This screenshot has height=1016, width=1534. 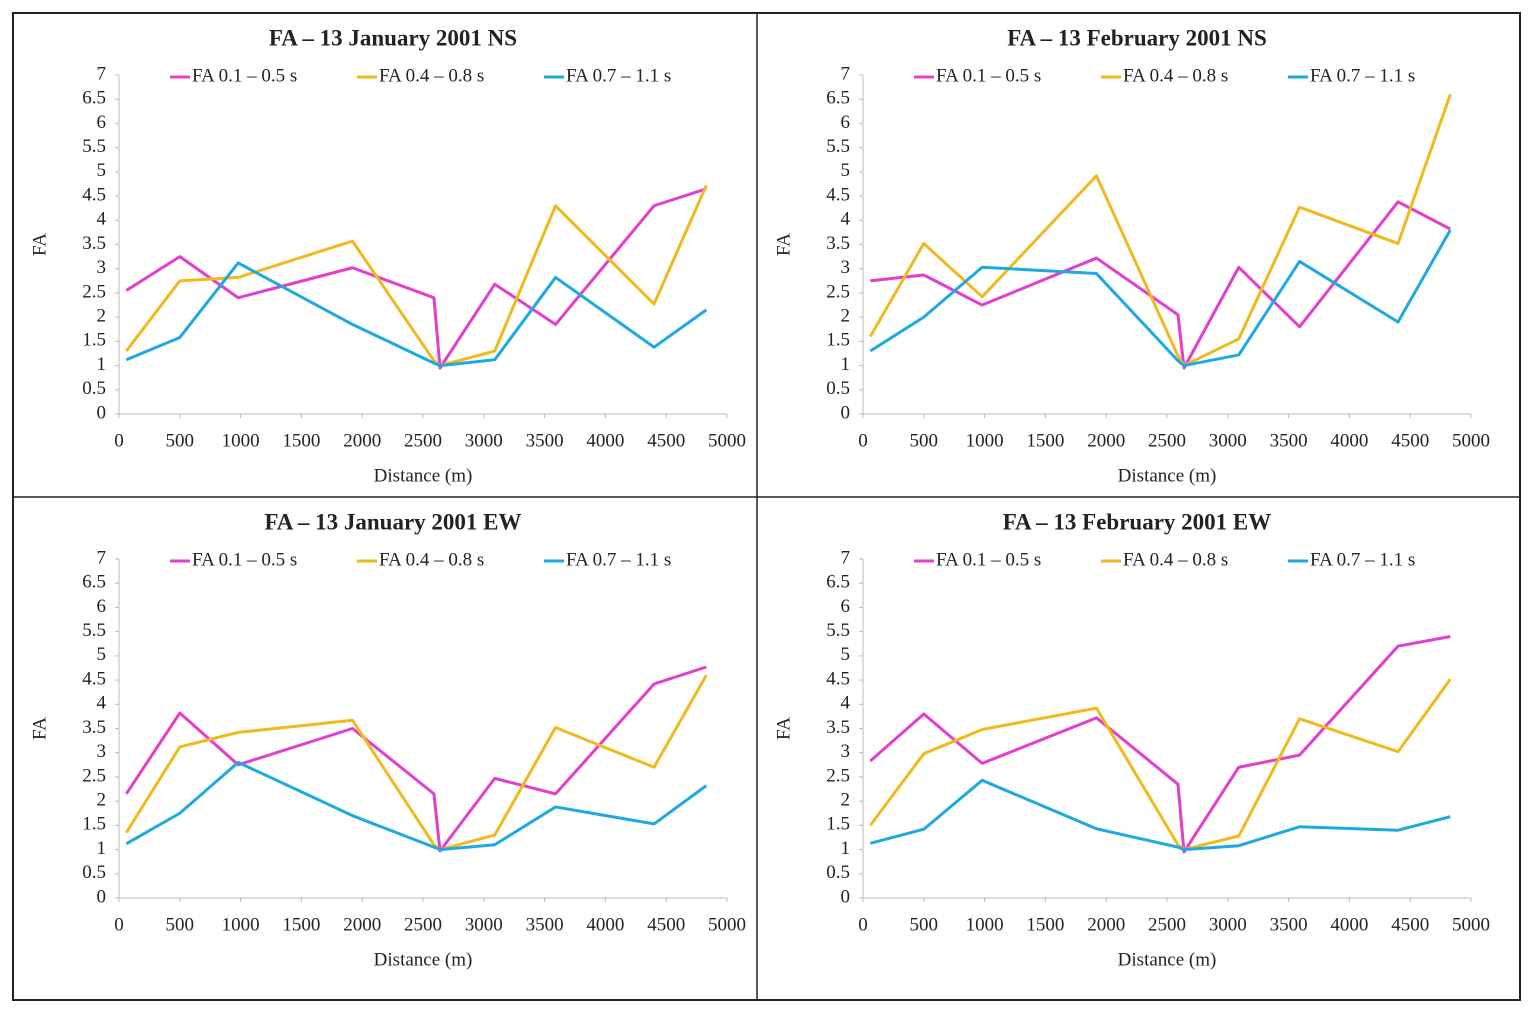 What do you see at coordinates (1137, 521) in the screenshot?
I see `chart-title: FA – 13 February 2001 EW` at bounding box center [1137, 521].